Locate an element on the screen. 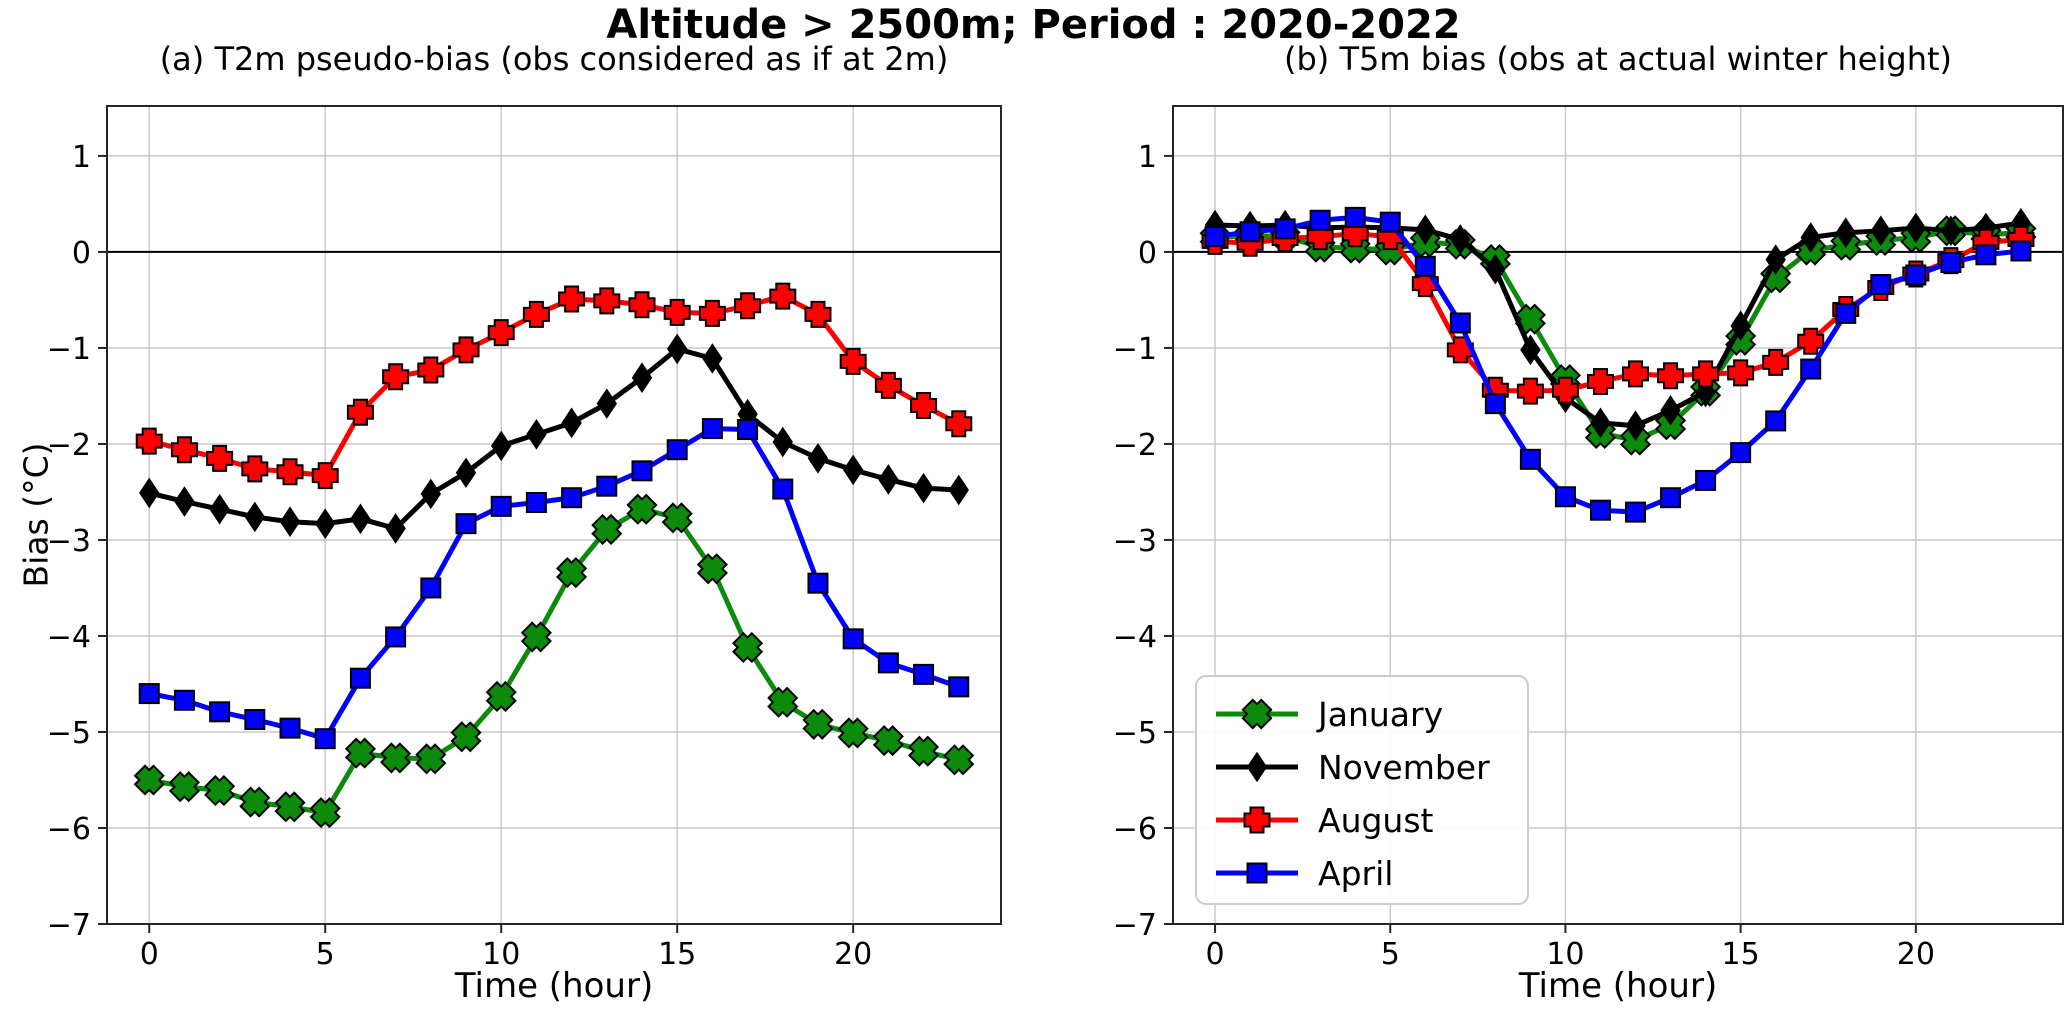 The width and height of the screenshot is (2067, 1009). legend-label: January is located at coordinates (1379, 714).